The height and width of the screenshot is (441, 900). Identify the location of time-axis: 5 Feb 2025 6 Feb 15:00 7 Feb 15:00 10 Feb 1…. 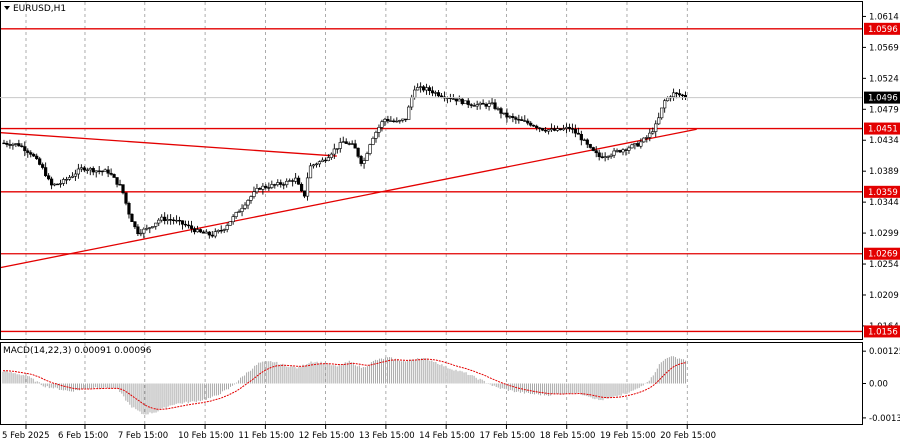
(359, 433).